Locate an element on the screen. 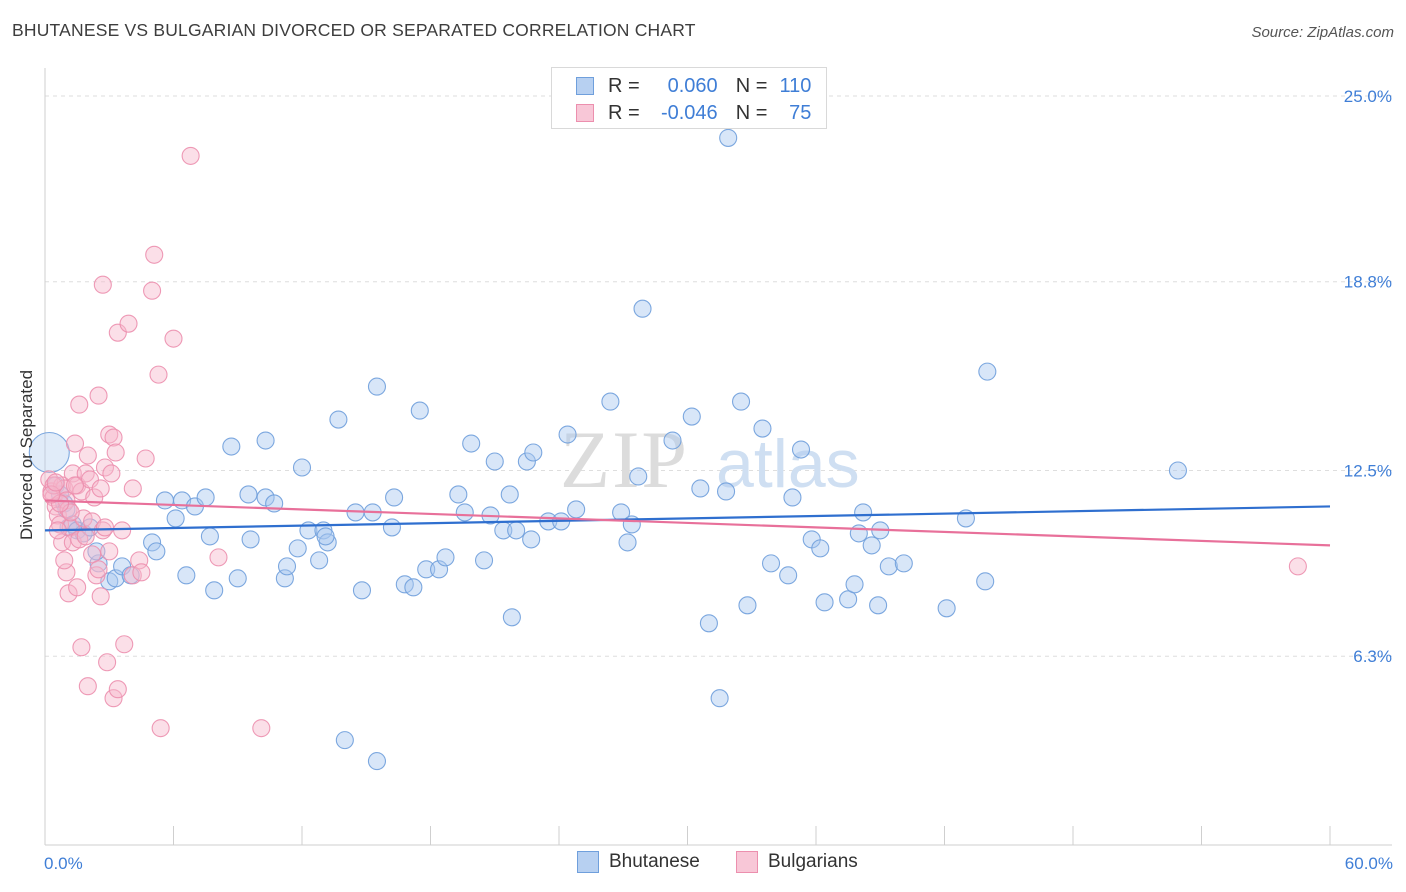 The height and width of the screenshot is (892, 1406). y-tick-label: 25.0% is located at coordinates (1368, 96).